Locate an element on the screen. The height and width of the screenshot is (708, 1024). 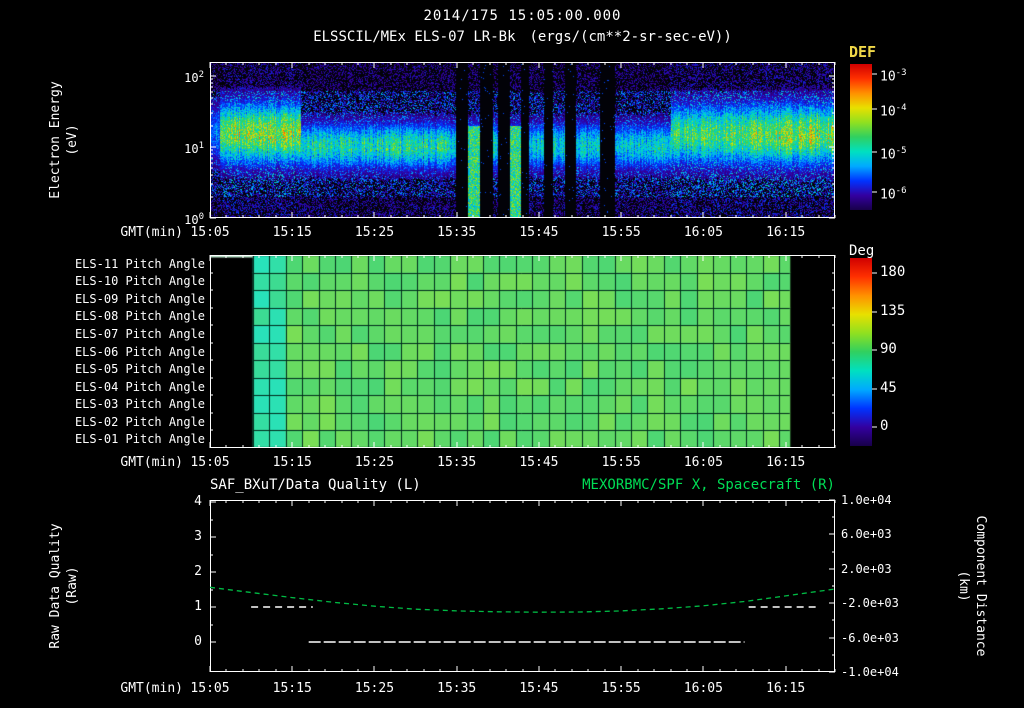
spectrogram-heatmap is located at coordinates (522, 140).